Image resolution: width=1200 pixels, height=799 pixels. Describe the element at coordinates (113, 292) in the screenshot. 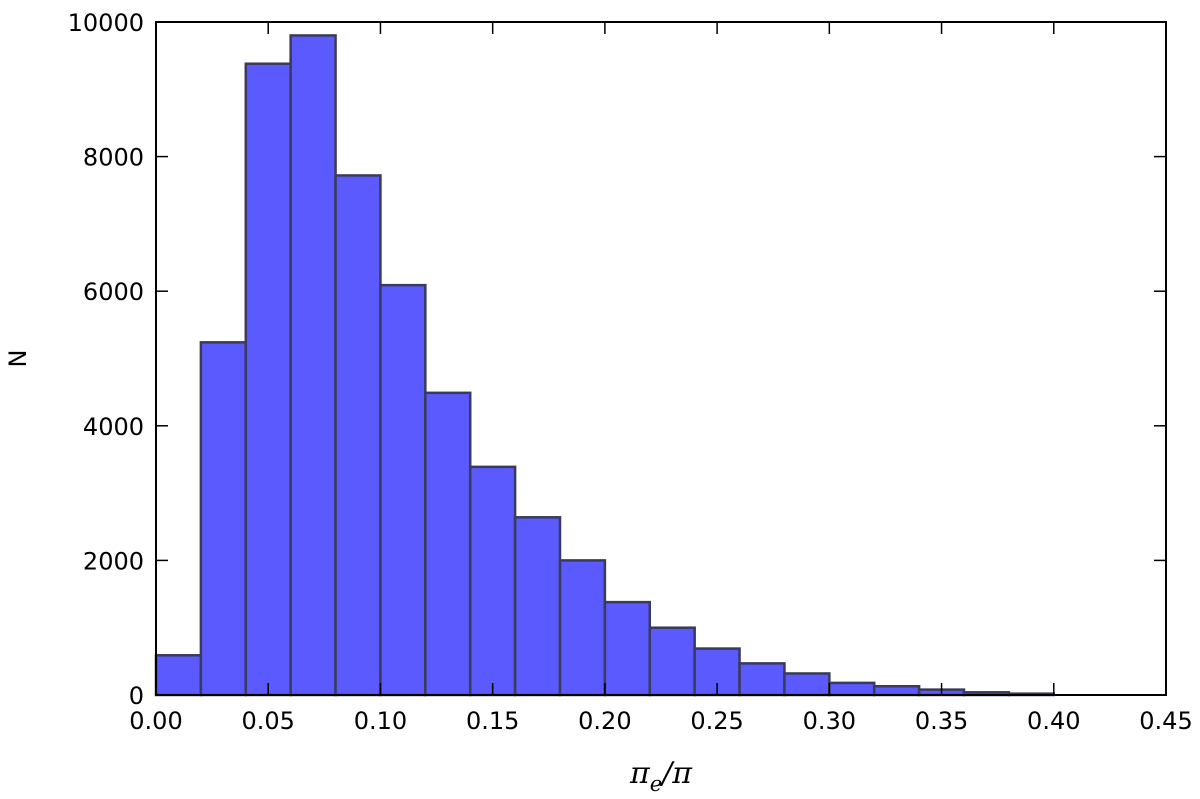

I see `y-tick-label: 6000` at that location.